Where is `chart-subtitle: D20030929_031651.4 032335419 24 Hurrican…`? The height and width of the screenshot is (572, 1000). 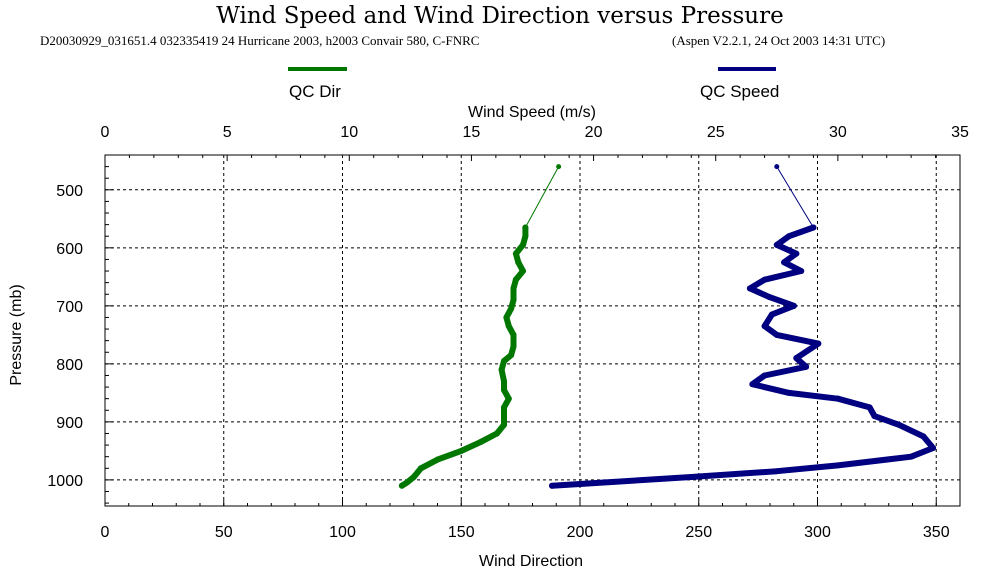 chart-subtitle: D20030929_031651.4 032335419 24 Hurrican… is located at coordinates (260, 40).